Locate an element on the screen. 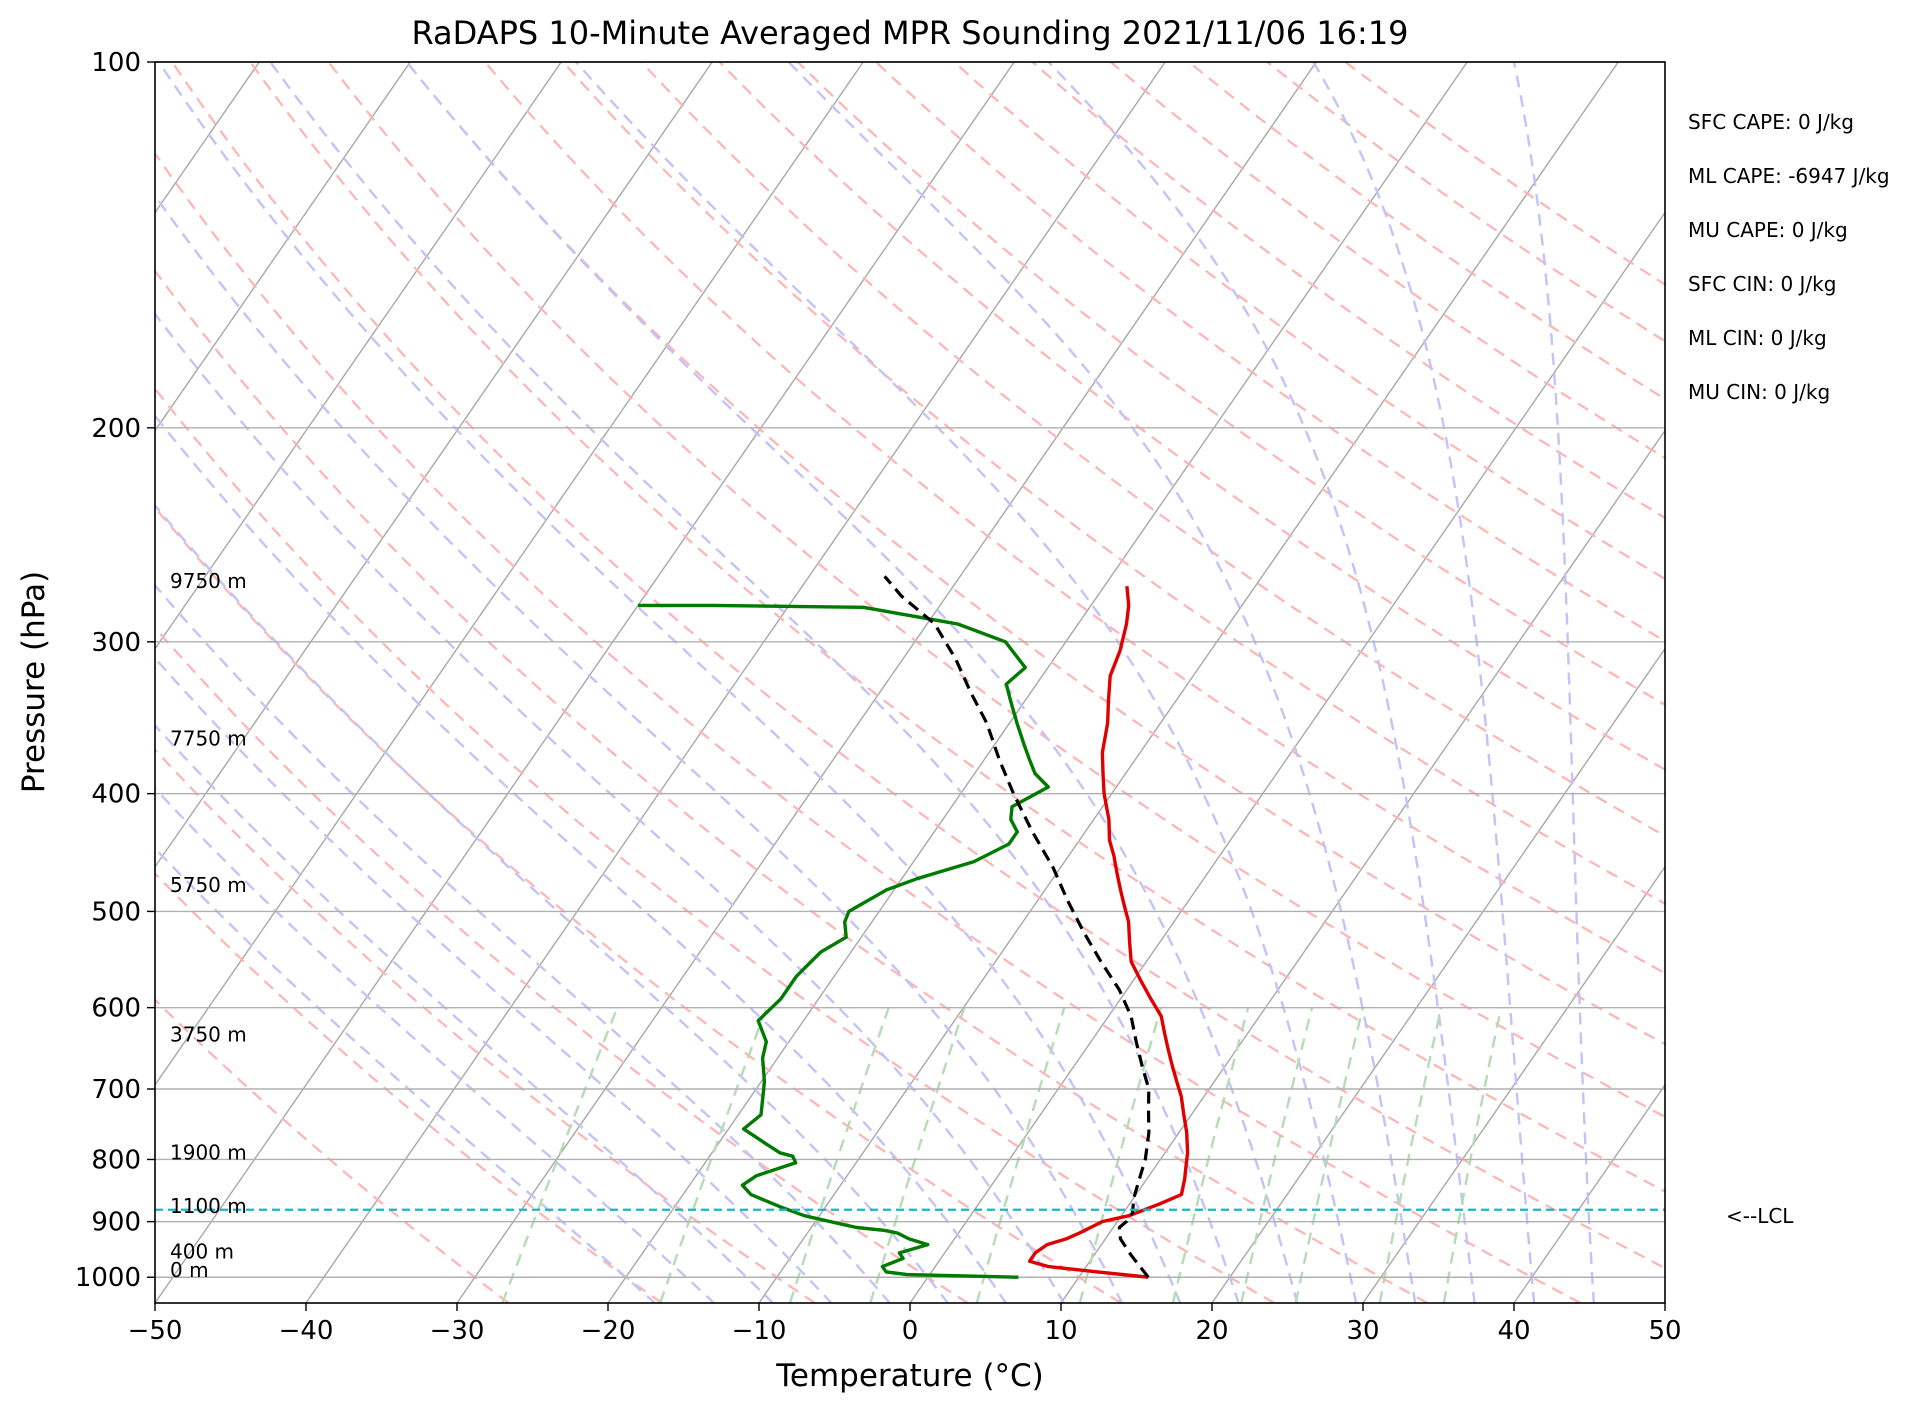  height-label: 3750 m is located at coordinates (208, 1035).